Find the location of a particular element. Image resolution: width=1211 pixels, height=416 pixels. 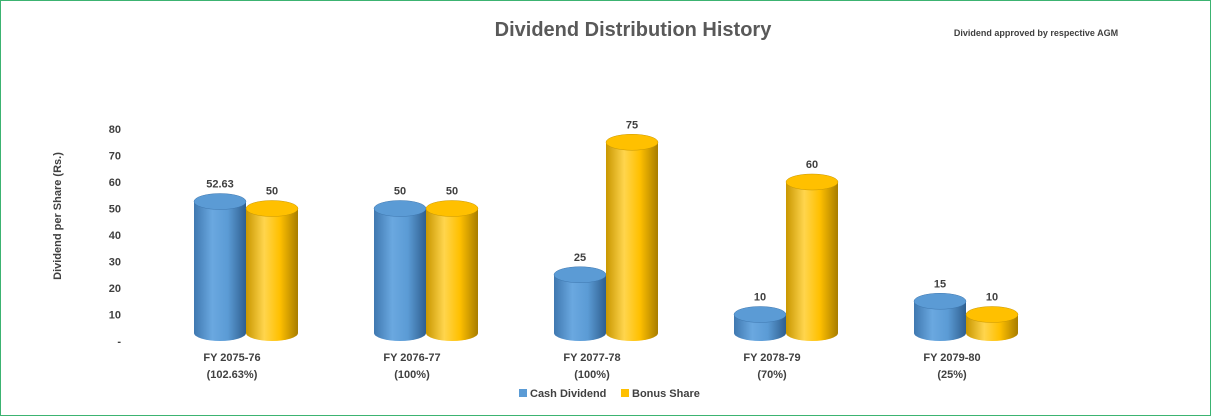

legend-label: Bonus Share is located at coordinates (666, 394).